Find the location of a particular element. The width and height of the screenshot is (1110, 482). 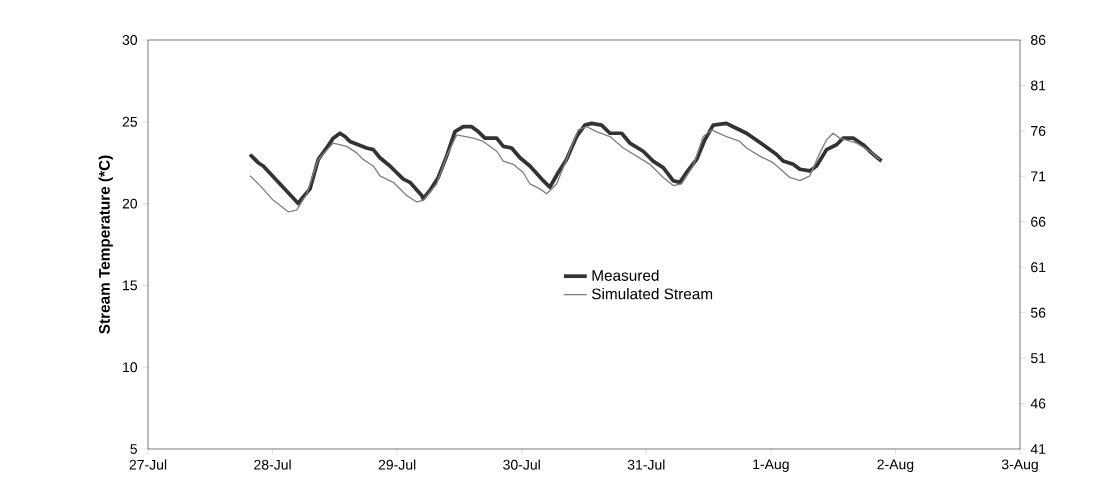

x-tick-label: 1-Aug is located at coordinates (771, 465).